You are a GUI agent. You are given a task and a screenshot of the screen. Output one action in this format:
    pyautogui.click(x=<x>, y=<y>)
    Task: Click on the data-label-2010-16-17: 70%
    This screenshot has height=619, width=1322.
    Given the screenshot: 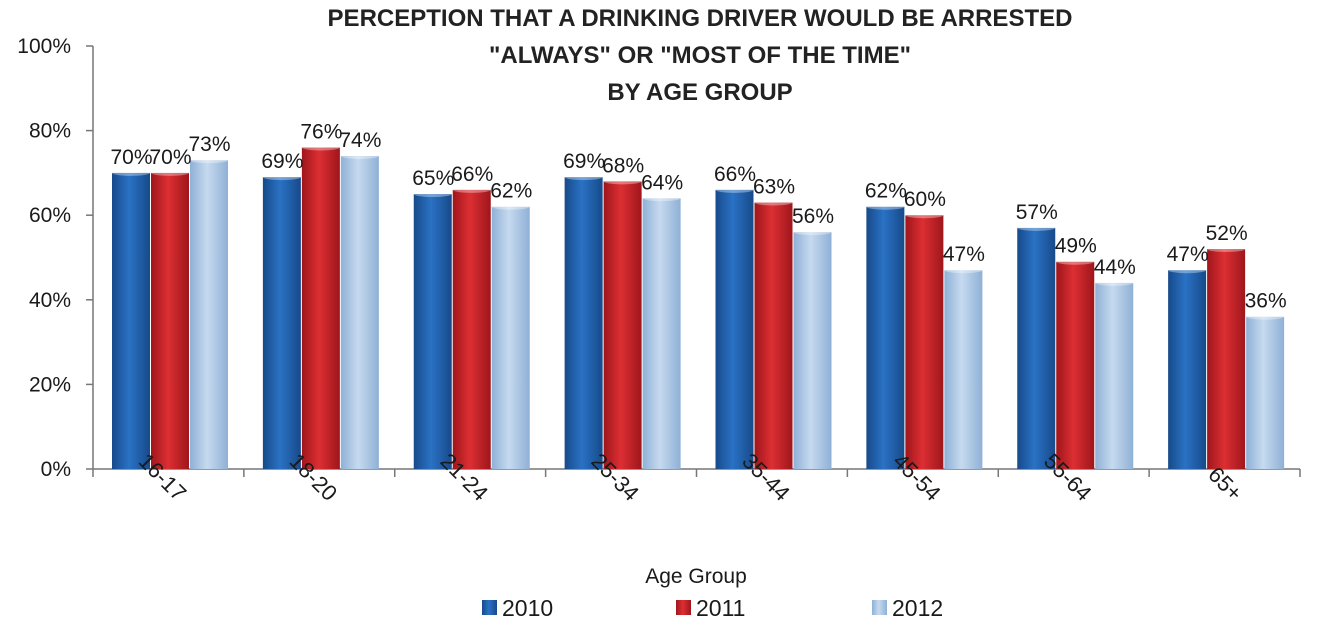 What is the action you would take?
    pyautogui.click(x=131, y=157)
    